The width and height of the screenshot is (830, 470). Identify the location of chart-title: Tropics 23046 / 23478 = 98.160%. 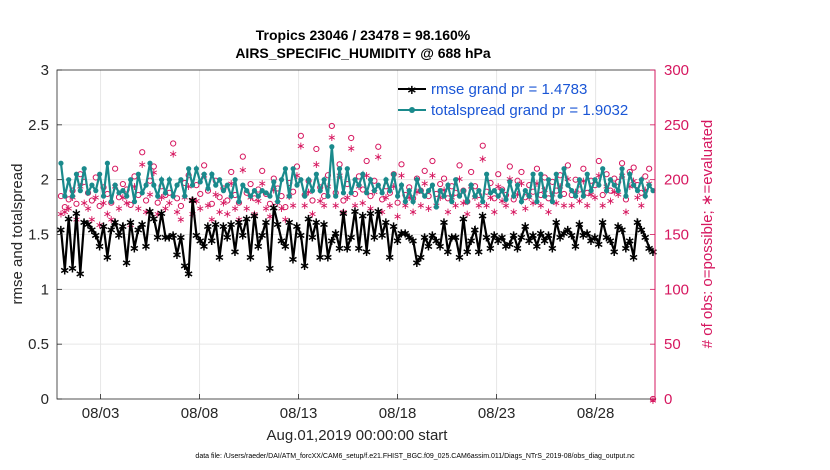
(363, 35).